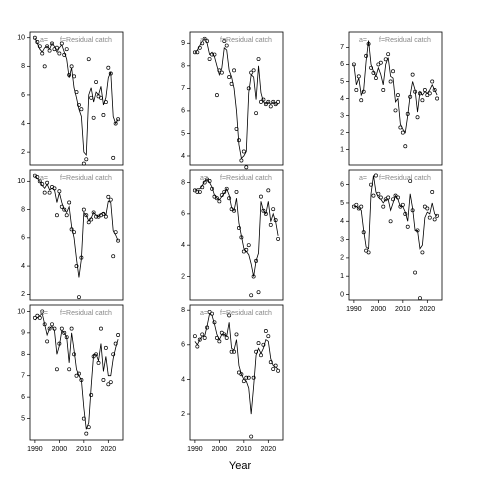 The image size is (480, 480). I want to click on x-axis-title: Year, so click(240, 466).